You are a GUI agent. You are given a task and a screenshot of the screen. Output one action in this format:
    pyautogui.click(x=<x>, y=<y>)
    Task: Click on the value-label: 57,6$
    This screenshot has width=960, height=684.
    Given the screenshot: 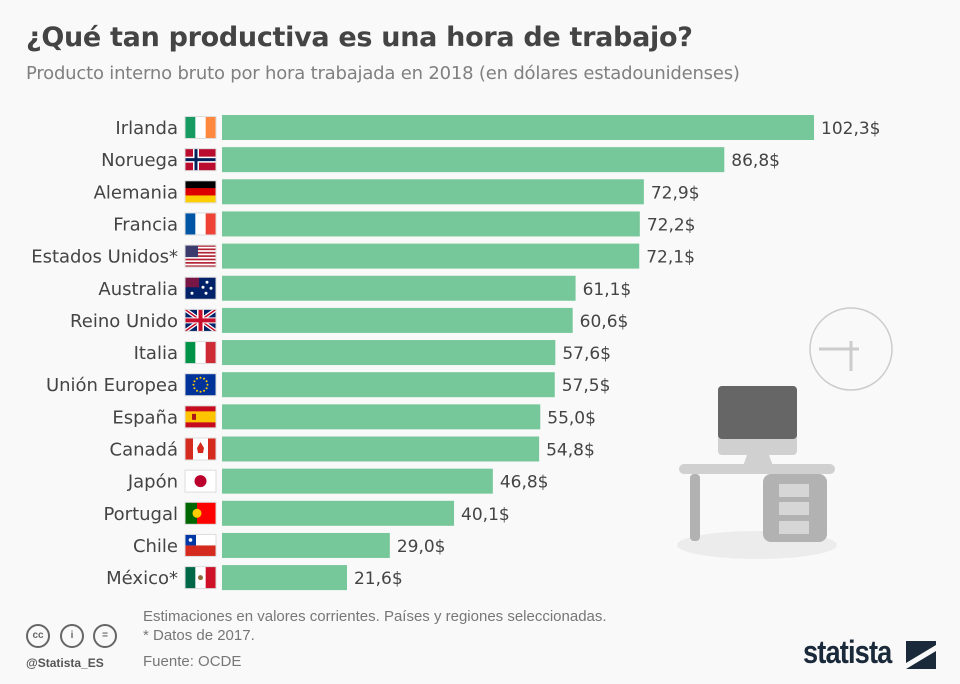 What is the action you would take?
    pyautogui.click(x=586, y=354)
    